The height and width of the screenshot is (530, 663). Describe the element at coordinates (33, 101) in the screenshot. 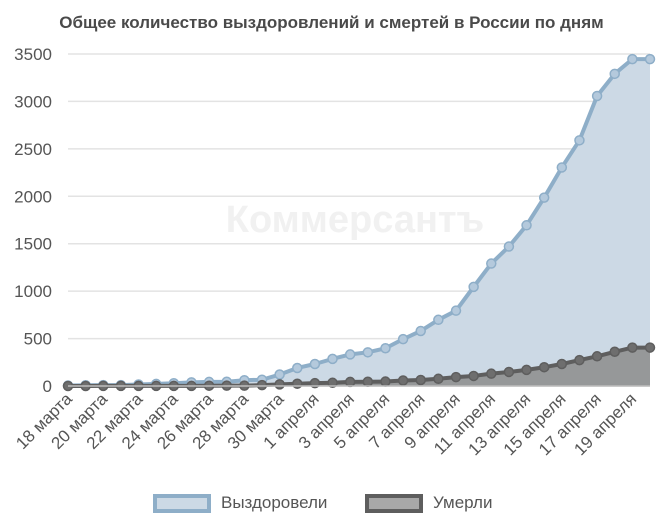

I see `y-tick-label: 3000` at that location.